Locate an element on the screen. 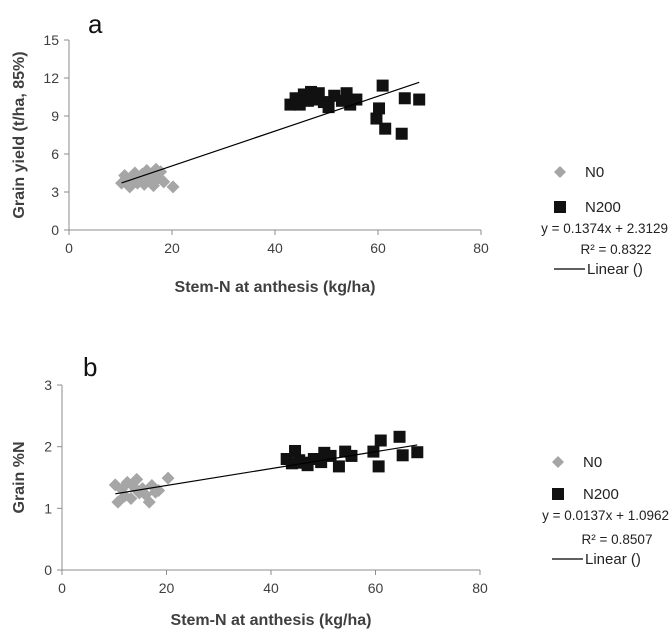 This screenshot has height=629, width=671. y-tick-label: 1 is located at coordinates (48, 508).